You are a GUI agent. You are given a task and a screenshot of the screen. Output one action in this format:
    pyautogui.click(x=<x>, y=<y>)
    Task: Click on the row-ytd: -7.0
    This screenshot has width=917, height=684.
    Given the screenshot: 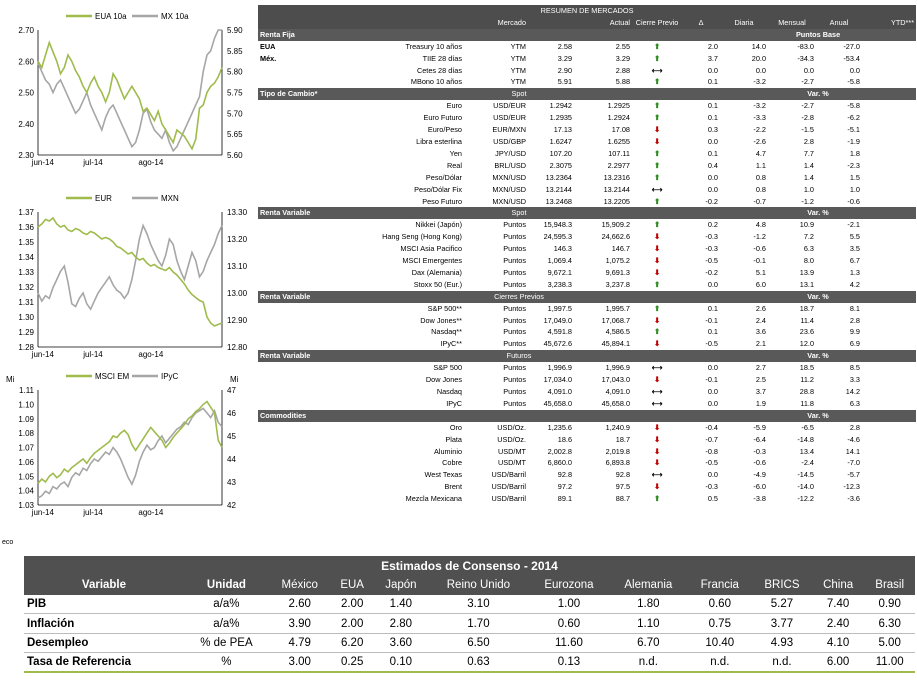 What is the action you would take?
    pyautogui.click(x=853, y=463)
    